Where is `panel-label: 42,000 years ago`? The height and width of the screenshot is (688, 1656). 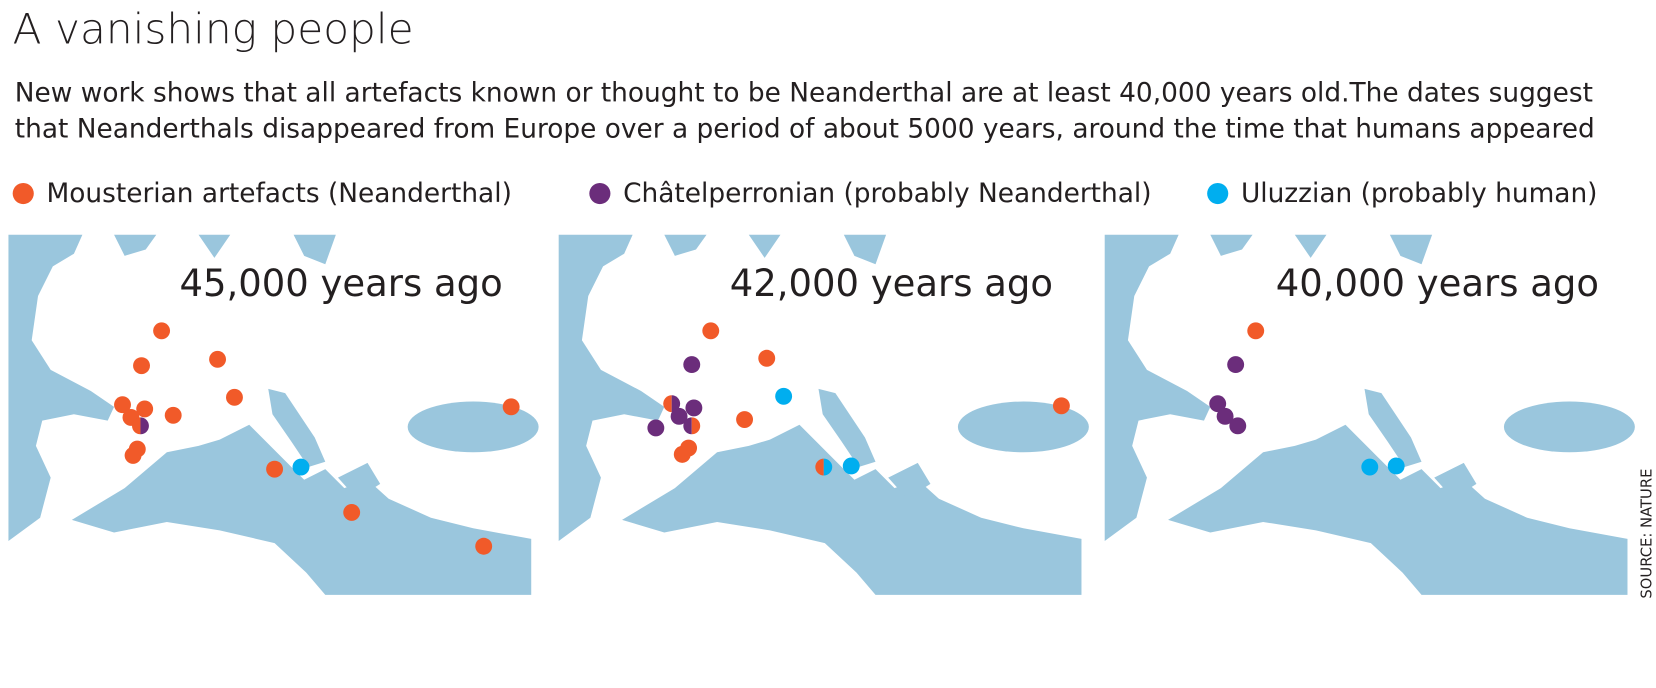
panel-label: 42,000 years ago is located at coordinates (891, 283).